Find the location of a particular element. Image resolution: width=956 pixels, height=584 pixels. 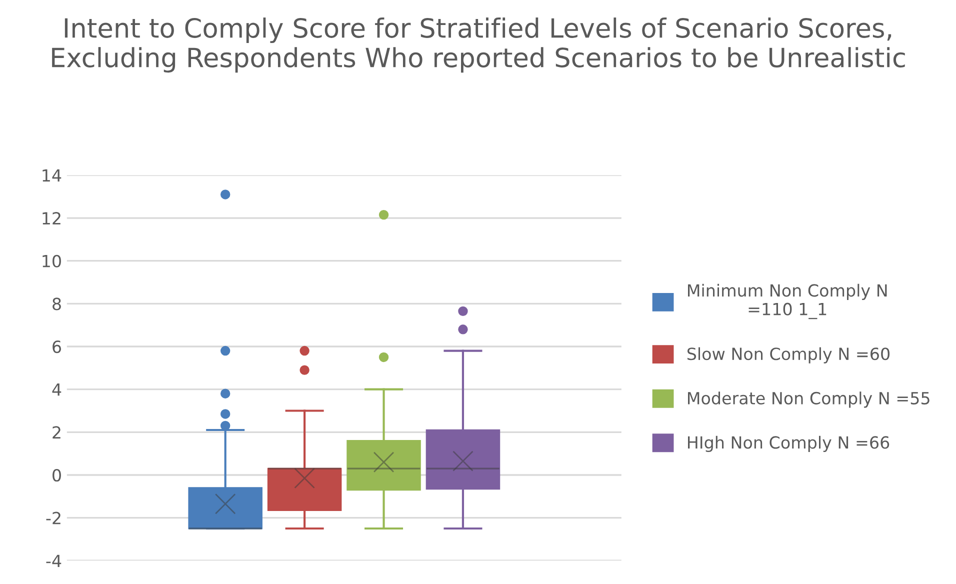

y-tick-label: 2 is located at coordinates (56, 432).